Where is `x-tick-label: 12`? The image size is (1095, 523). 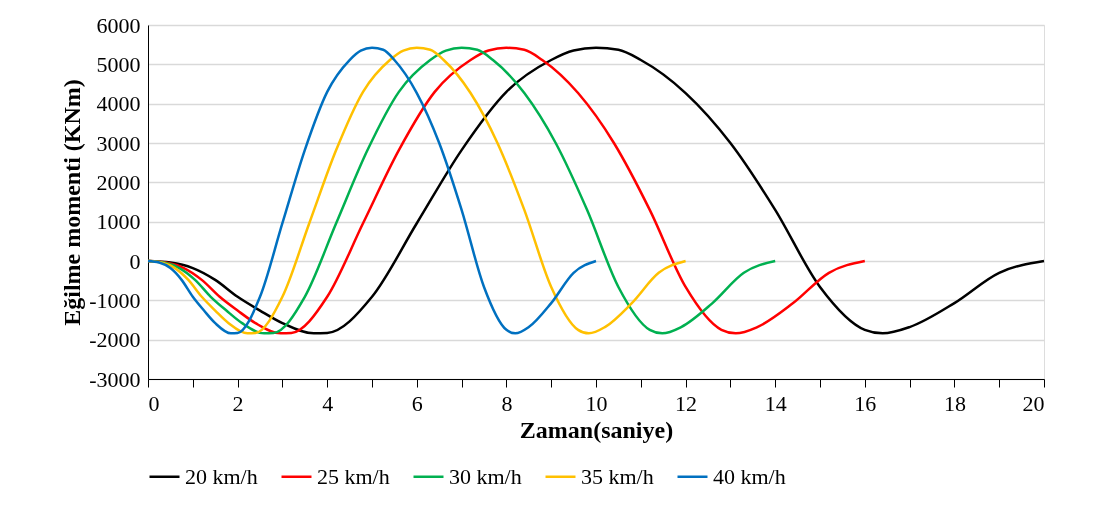 x-tick-label: 12 is located at coordinates (686, 403).